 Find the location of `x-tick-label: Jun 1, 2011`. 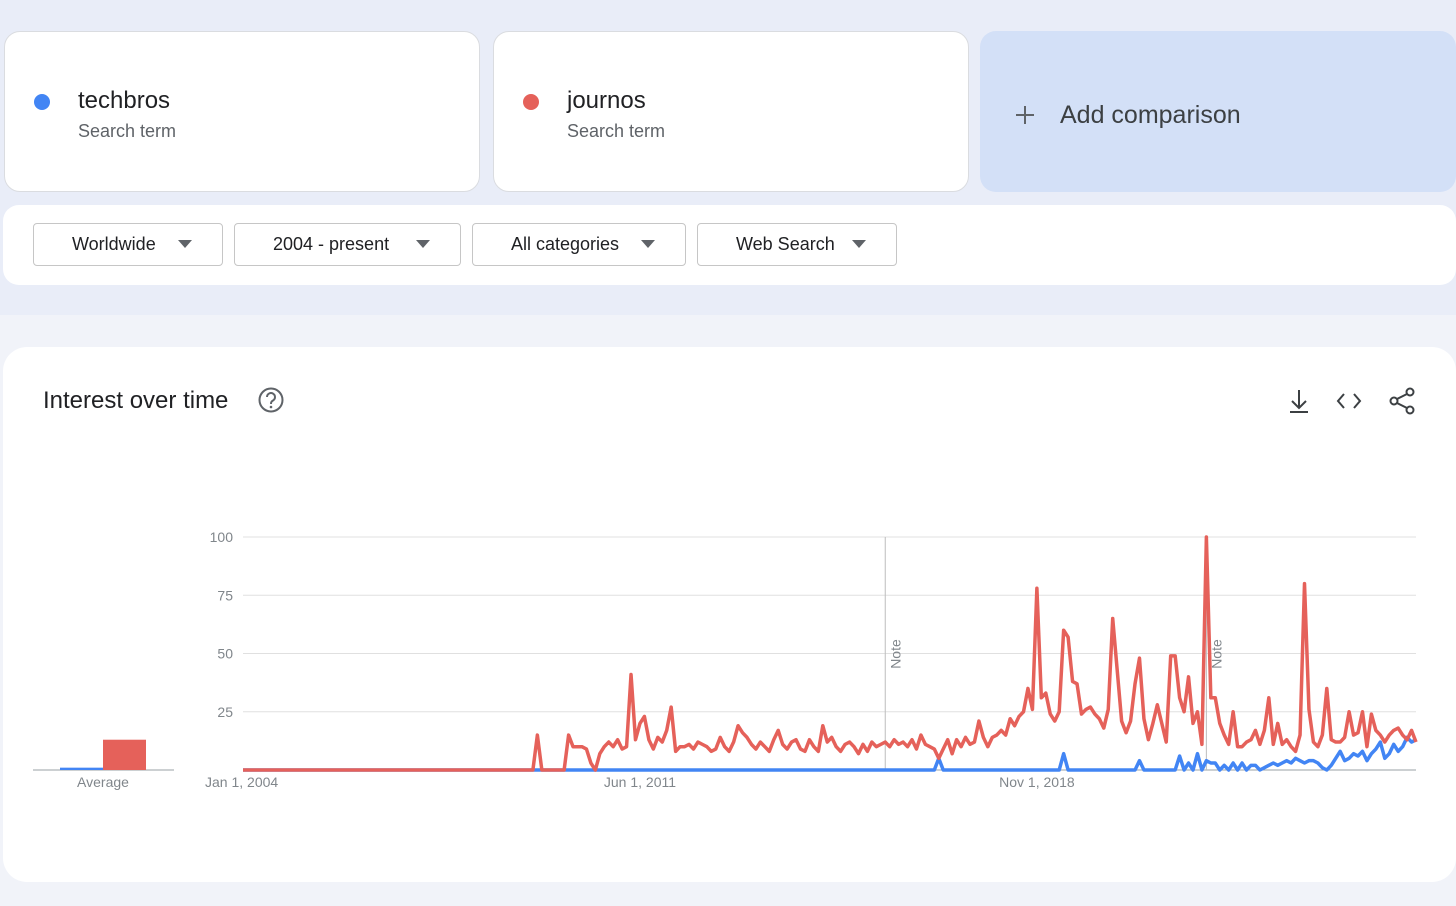

x-tick-label: Jun 1, 2011 is located at coordinates (640, 782).